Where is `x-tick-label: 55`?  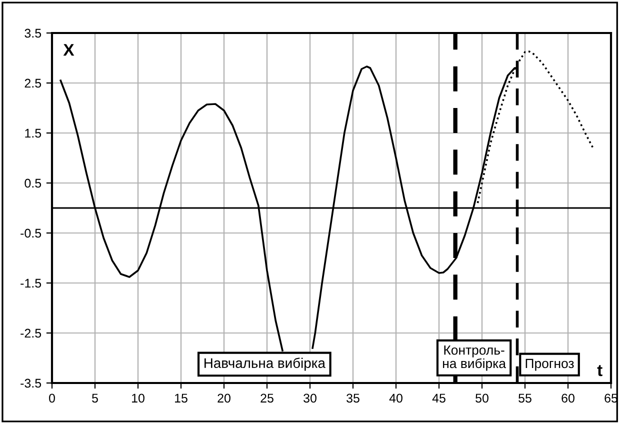
x-tick-label: 55 is located at coordinates (525, 398).